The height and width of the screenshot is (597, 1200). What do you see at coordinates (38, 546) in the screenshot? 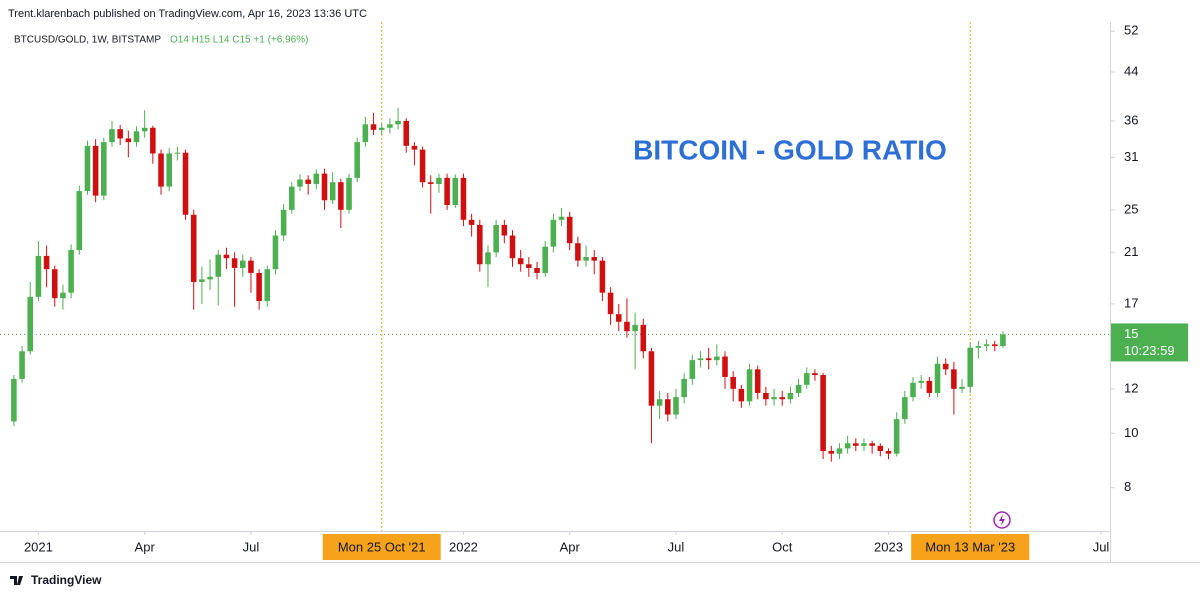
I see `x-tick-label: 2021` at bounding box center [38, 546].